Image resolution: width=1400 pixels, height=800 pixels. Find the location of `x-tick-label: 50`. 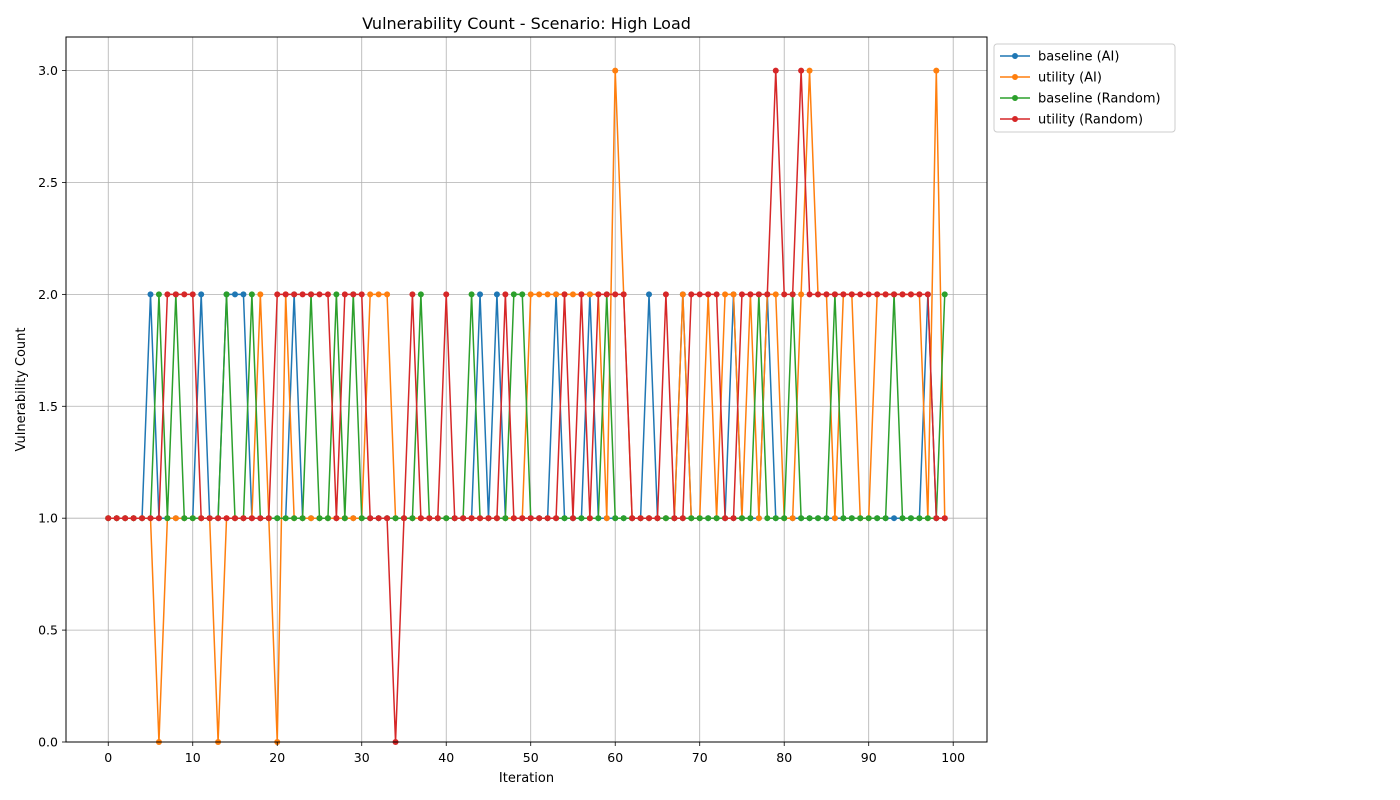

x-tick-label: 50 is located at coordinates (531, 757).